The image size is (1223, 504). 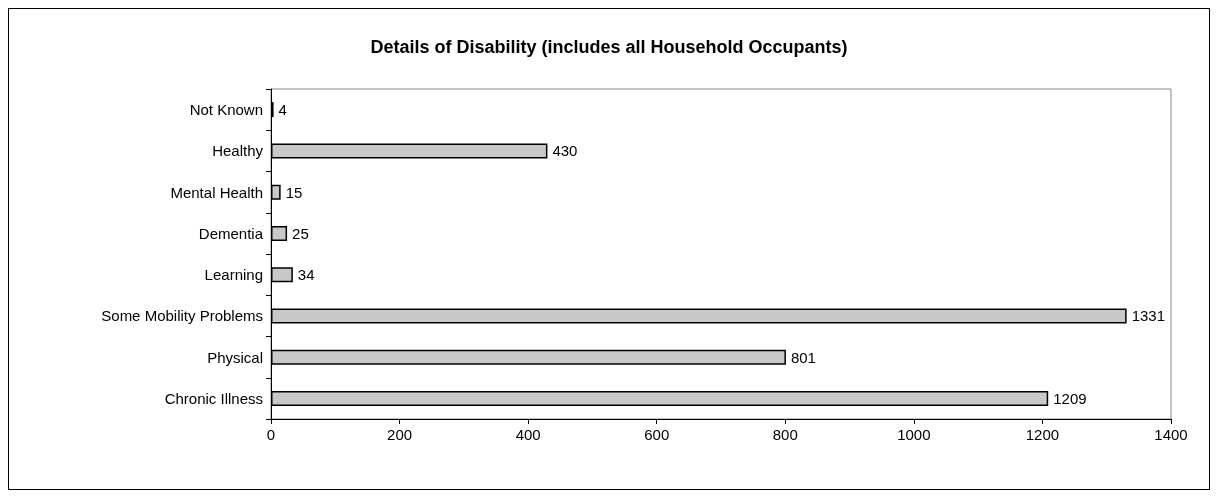 What do you see at coordinates (609, 47) in the screenshot?
I see `chart-title: Details of Disability (includes all Household Occupants)` at bounding box center [609, 47].